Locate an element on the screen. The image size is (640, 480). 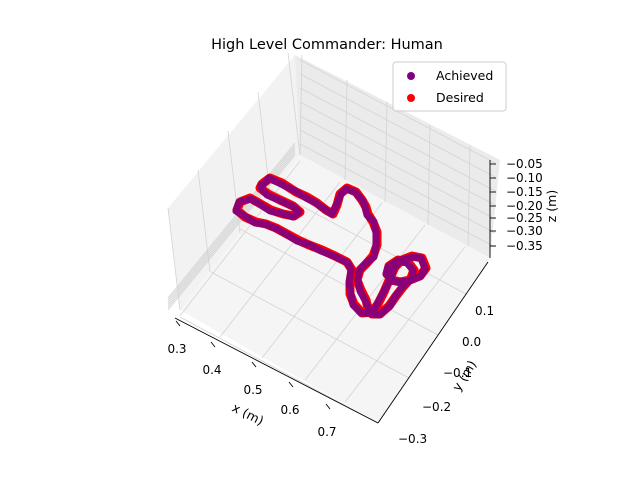
achieved-trajectory is located at coordinates (330, 246).